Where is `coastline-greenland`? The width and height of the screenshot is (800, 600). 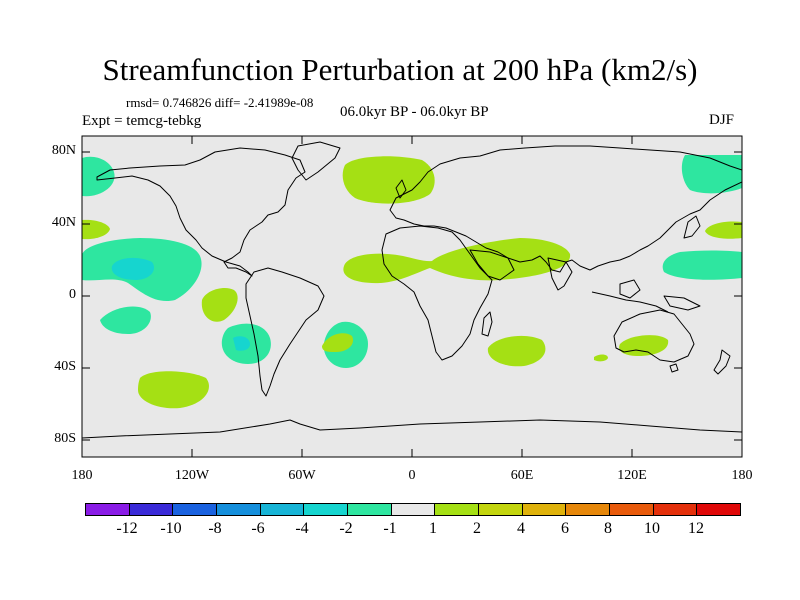
coastline-greenland is located at coordinates (316, 161).